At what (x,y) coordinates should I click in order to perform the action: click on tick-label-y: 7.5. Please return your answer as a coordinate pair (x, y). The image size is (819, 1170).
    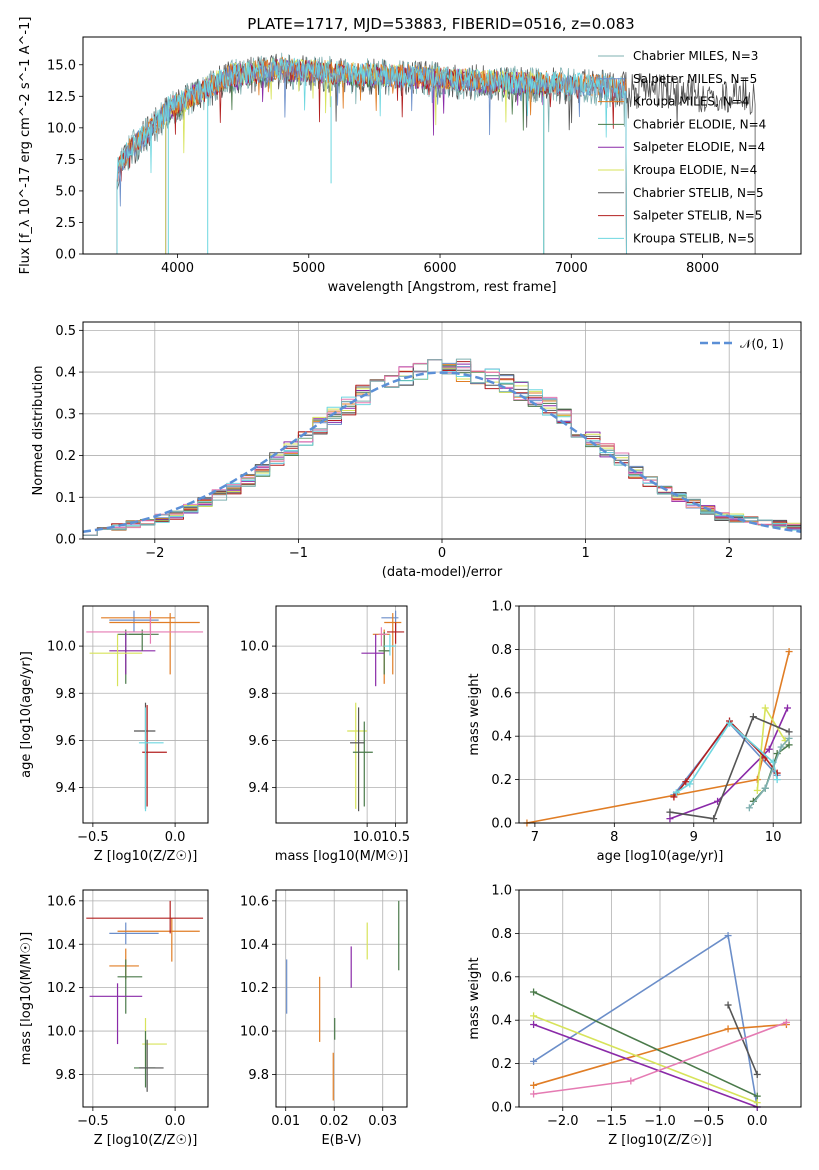
    Looking at the image, I should click on (65, 160).